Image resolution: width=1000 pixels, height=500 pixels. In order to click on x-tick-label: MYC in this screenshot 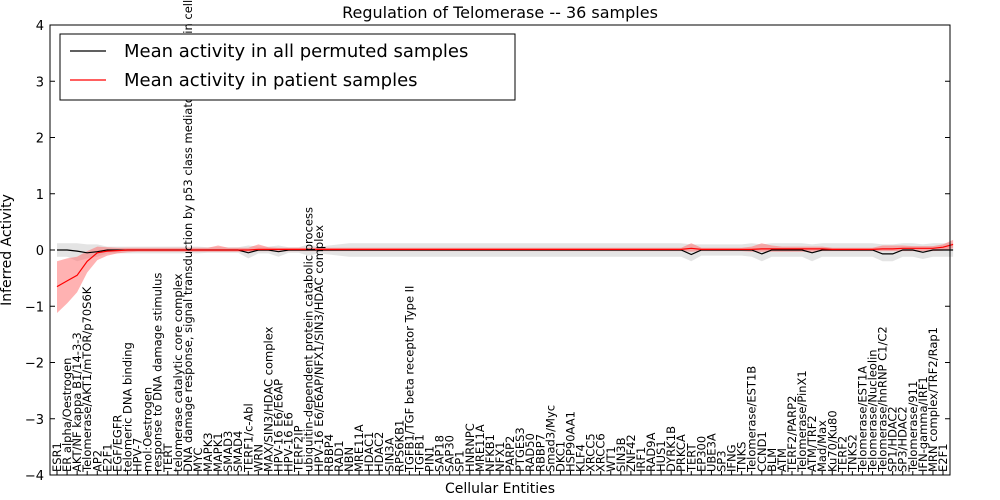, I will do `click(198, 460)`.